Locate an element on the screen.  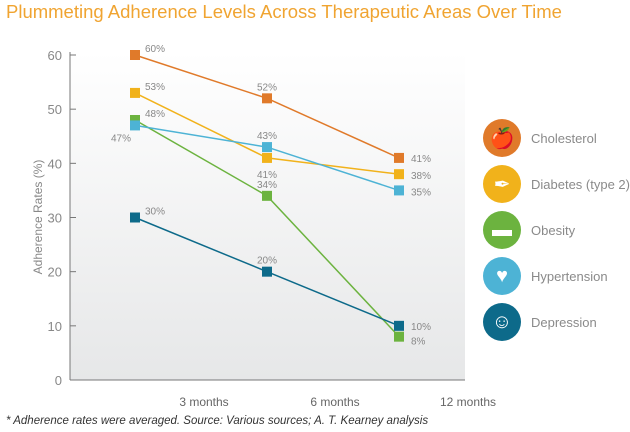
legend-item: ♥ Hypertension is located at coordinates (545, 276).